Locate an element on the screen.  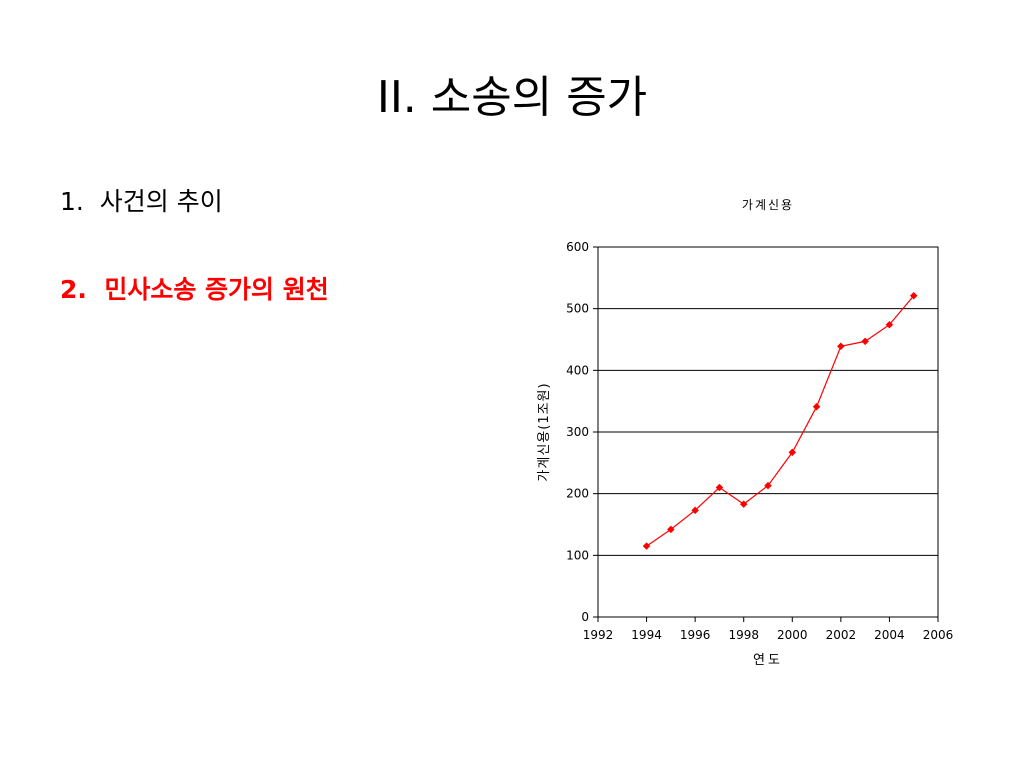
x-tick-label: 1996 is located at coordinates (695, 635).